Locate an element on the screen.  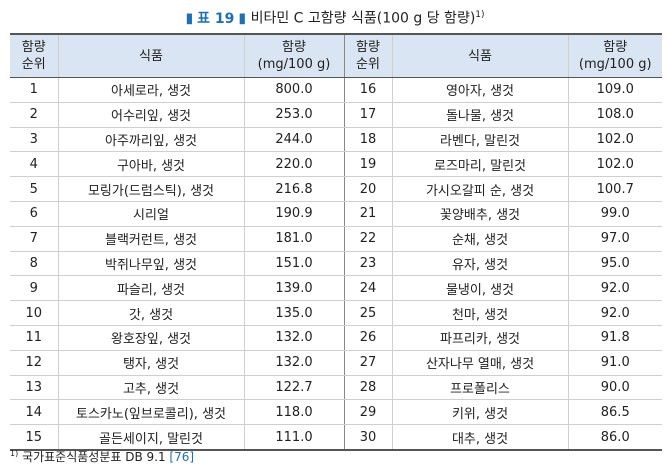
food-cell-left: 갓, 생것 is located at coordinates (150, 313).